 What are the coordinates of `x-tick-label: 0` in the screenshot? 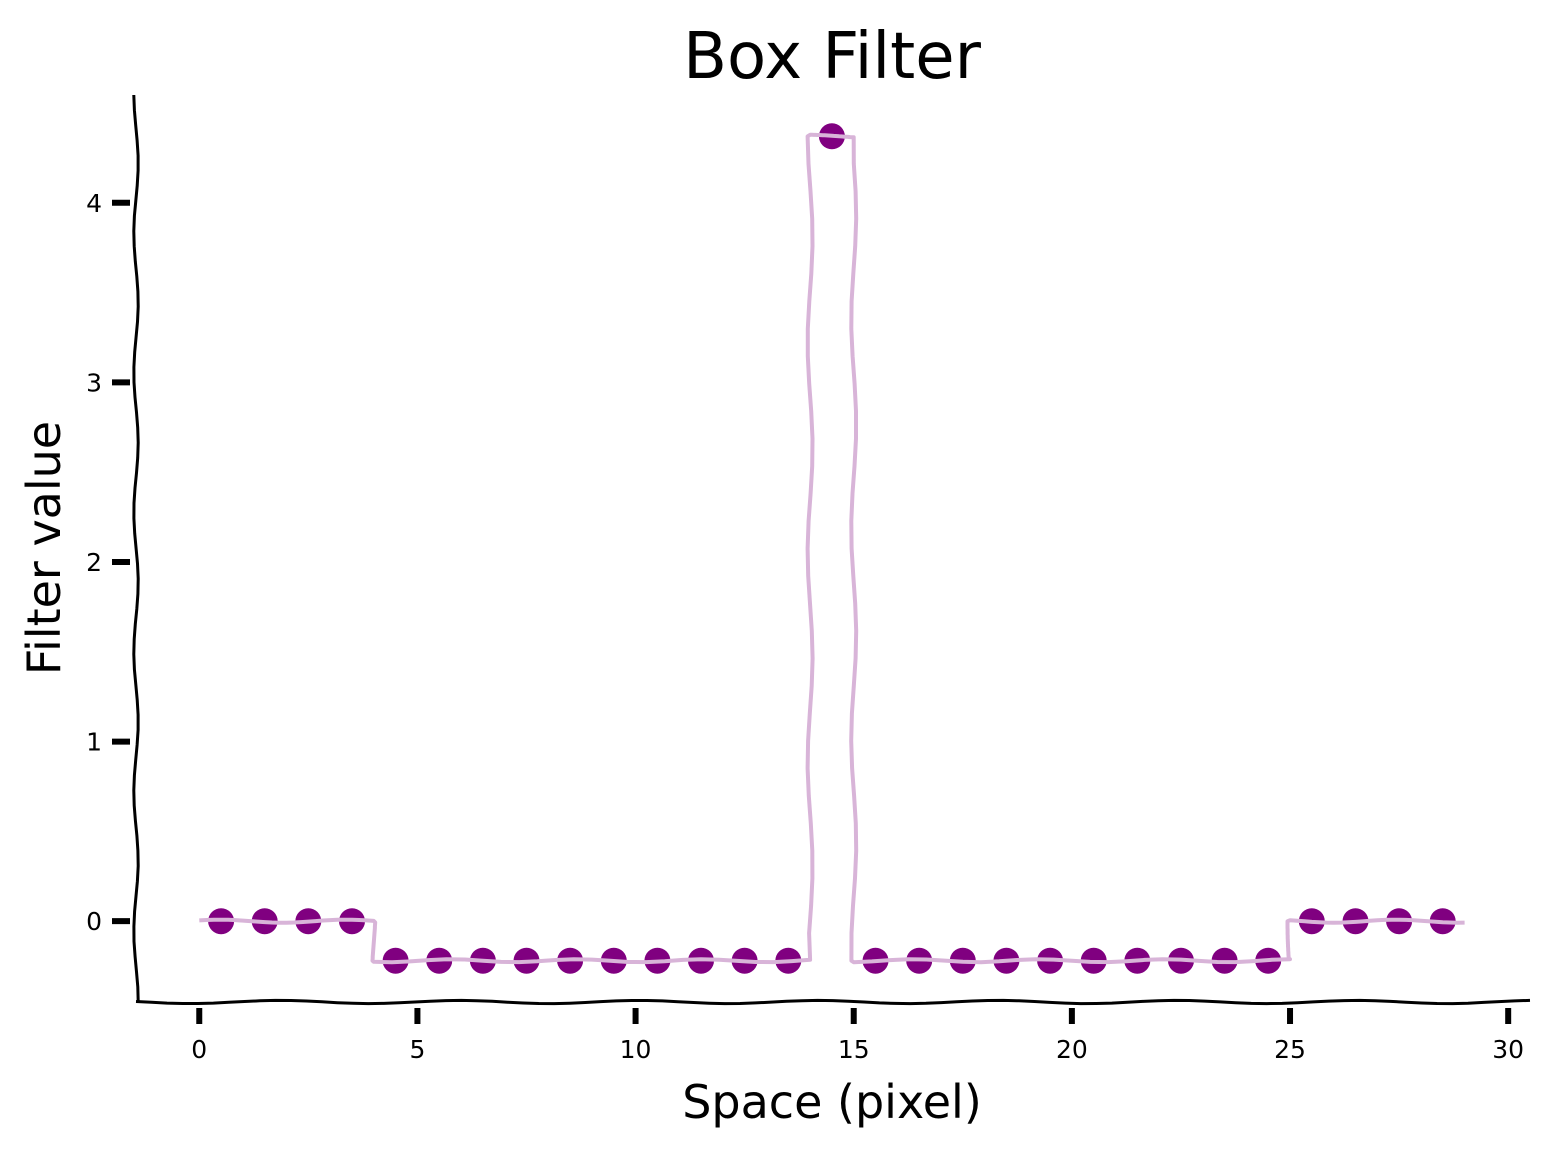 It's located at (199, 1049).